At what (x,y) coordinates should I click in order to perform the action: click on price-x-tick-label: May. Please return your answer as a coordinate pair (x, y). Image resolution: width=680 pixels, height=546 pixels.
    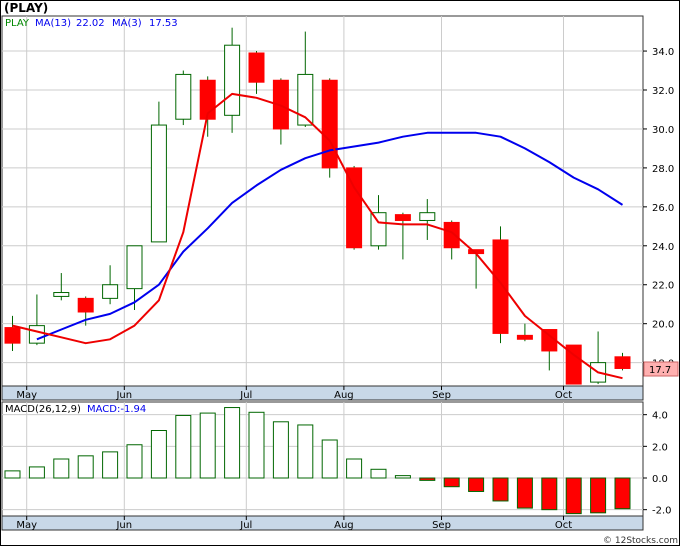
    Looking at the image, I should click on (26, 395).